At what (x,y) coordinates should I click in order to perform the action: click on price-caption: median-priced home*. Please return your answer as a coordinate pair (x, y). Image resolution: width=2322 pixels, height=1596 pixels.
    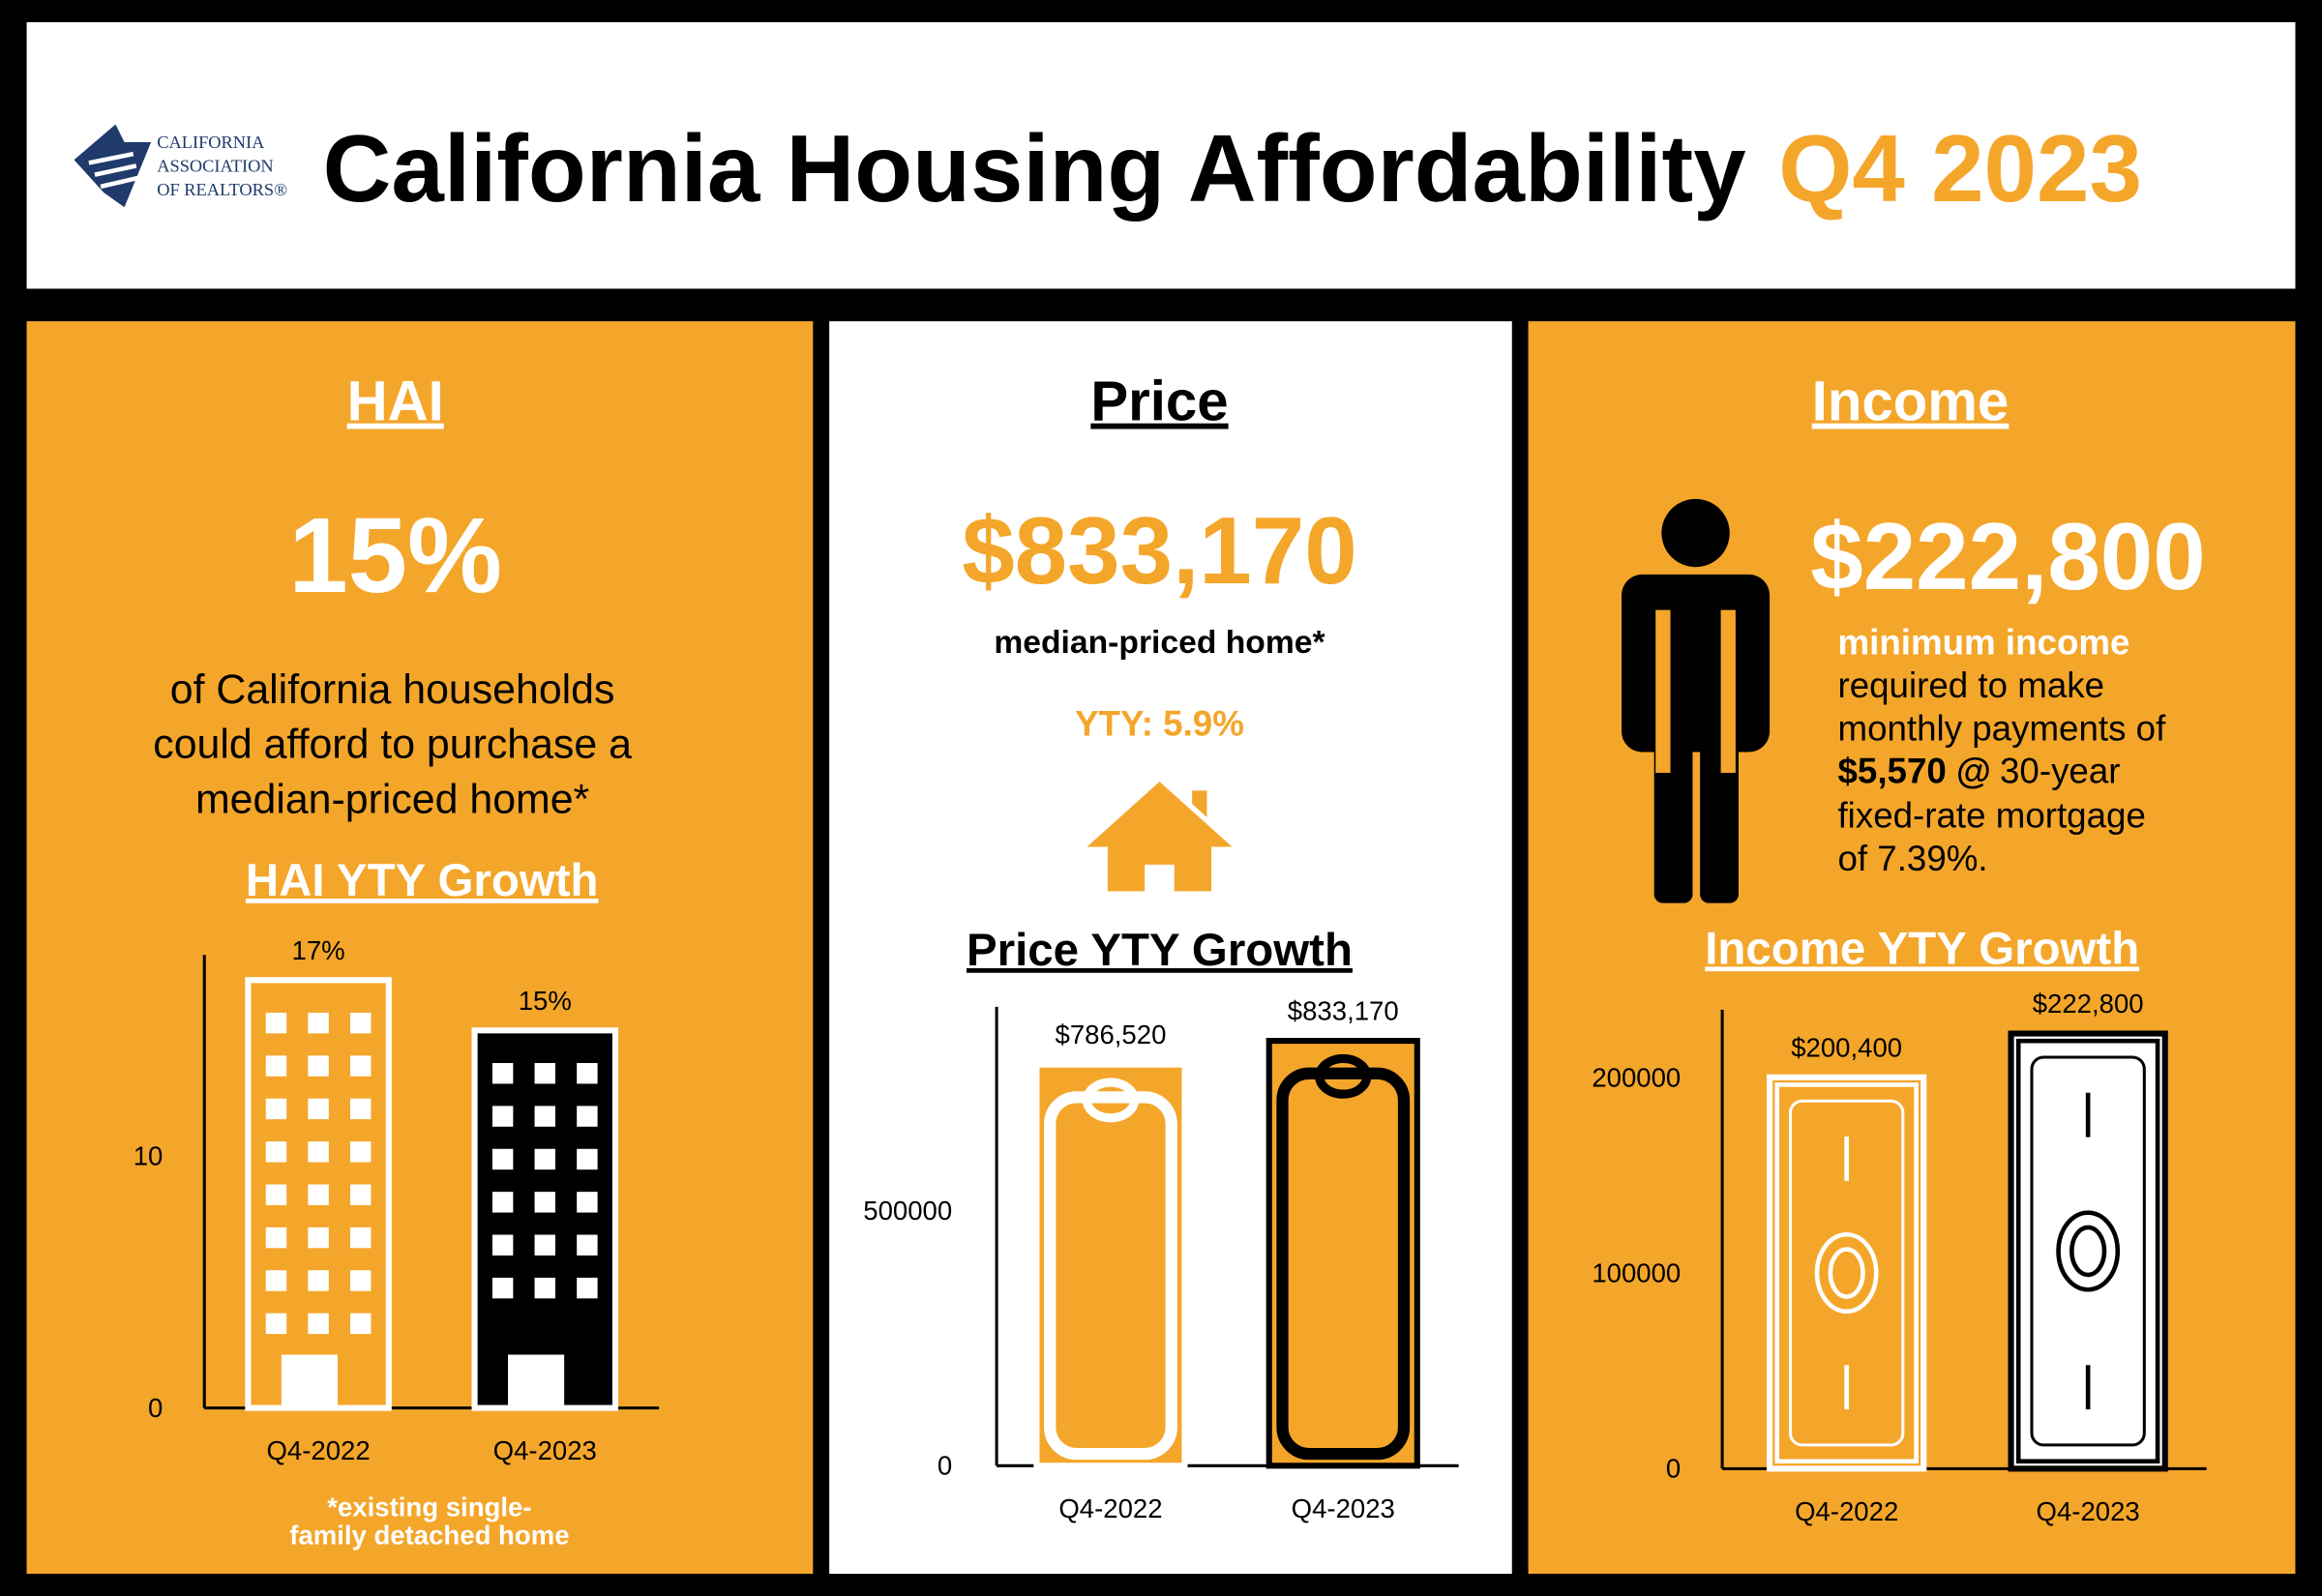
    Looking at the image, I should click on (1159, 643).